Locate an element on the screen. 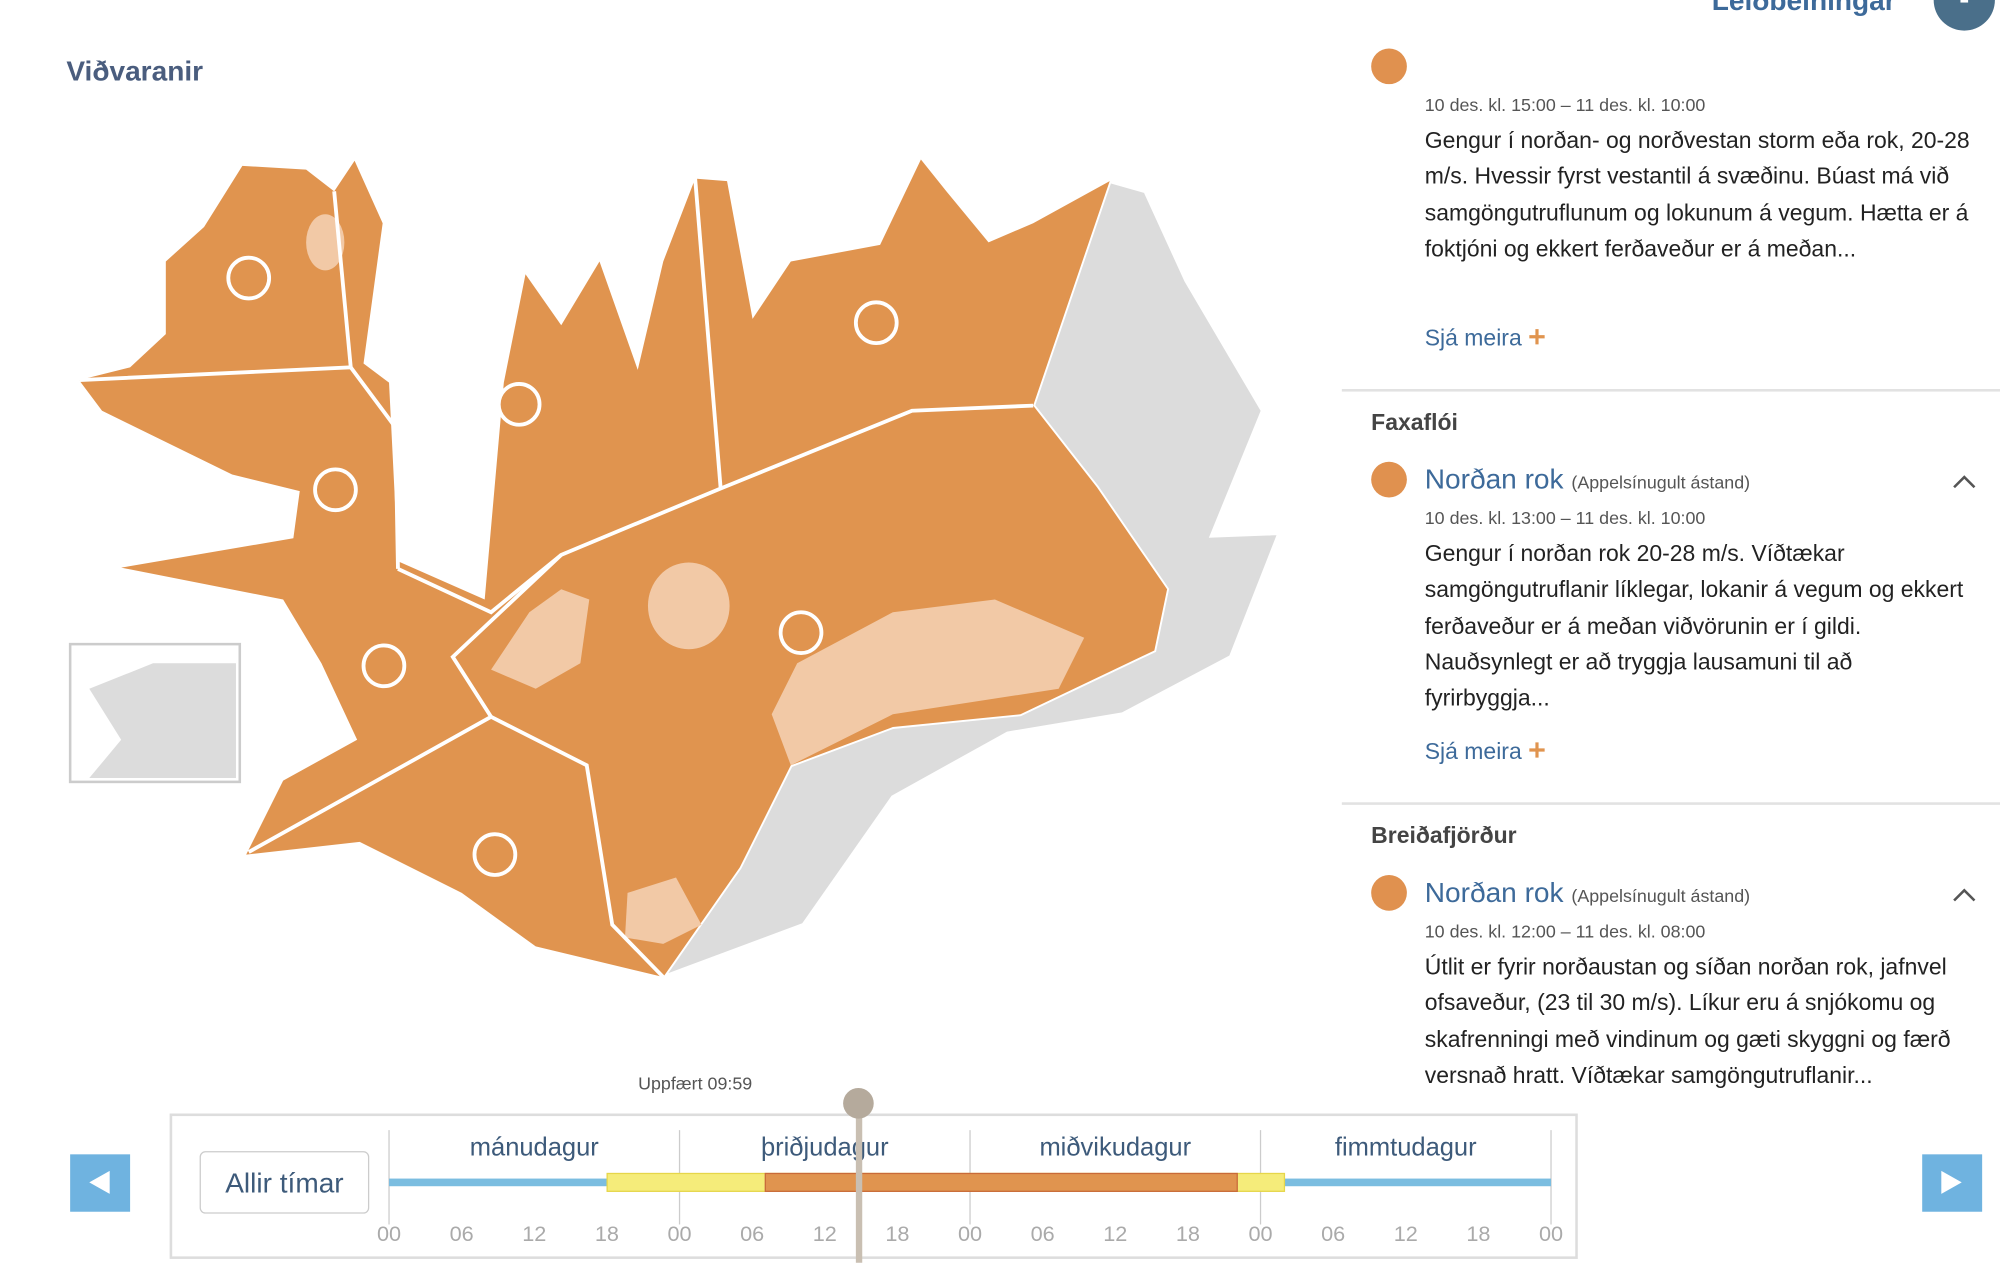  inset-land is located at coordinates (162, 721).